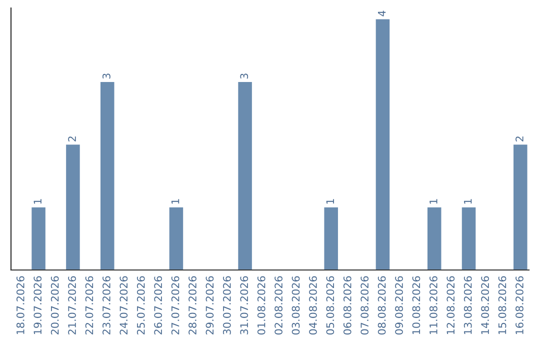  Describe the element at coordinates (38, 305) in the screenshot. I see `x-tick-label: 19.07.2026` at that location.